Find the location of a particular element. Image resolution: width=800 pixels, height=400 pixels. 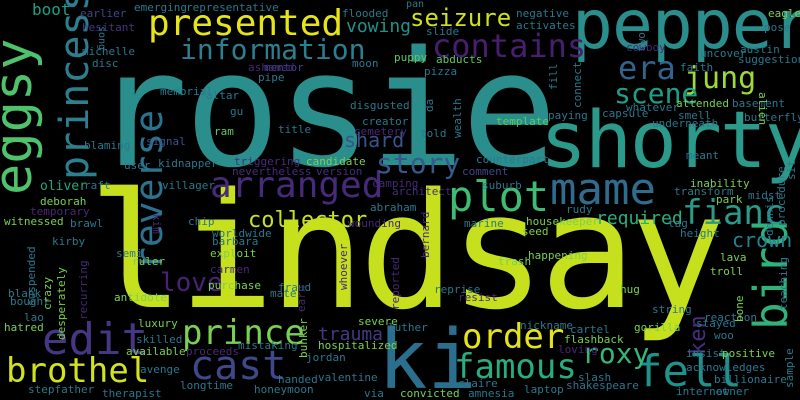

word-emerging: emerging is located at coordinates (160, 7).